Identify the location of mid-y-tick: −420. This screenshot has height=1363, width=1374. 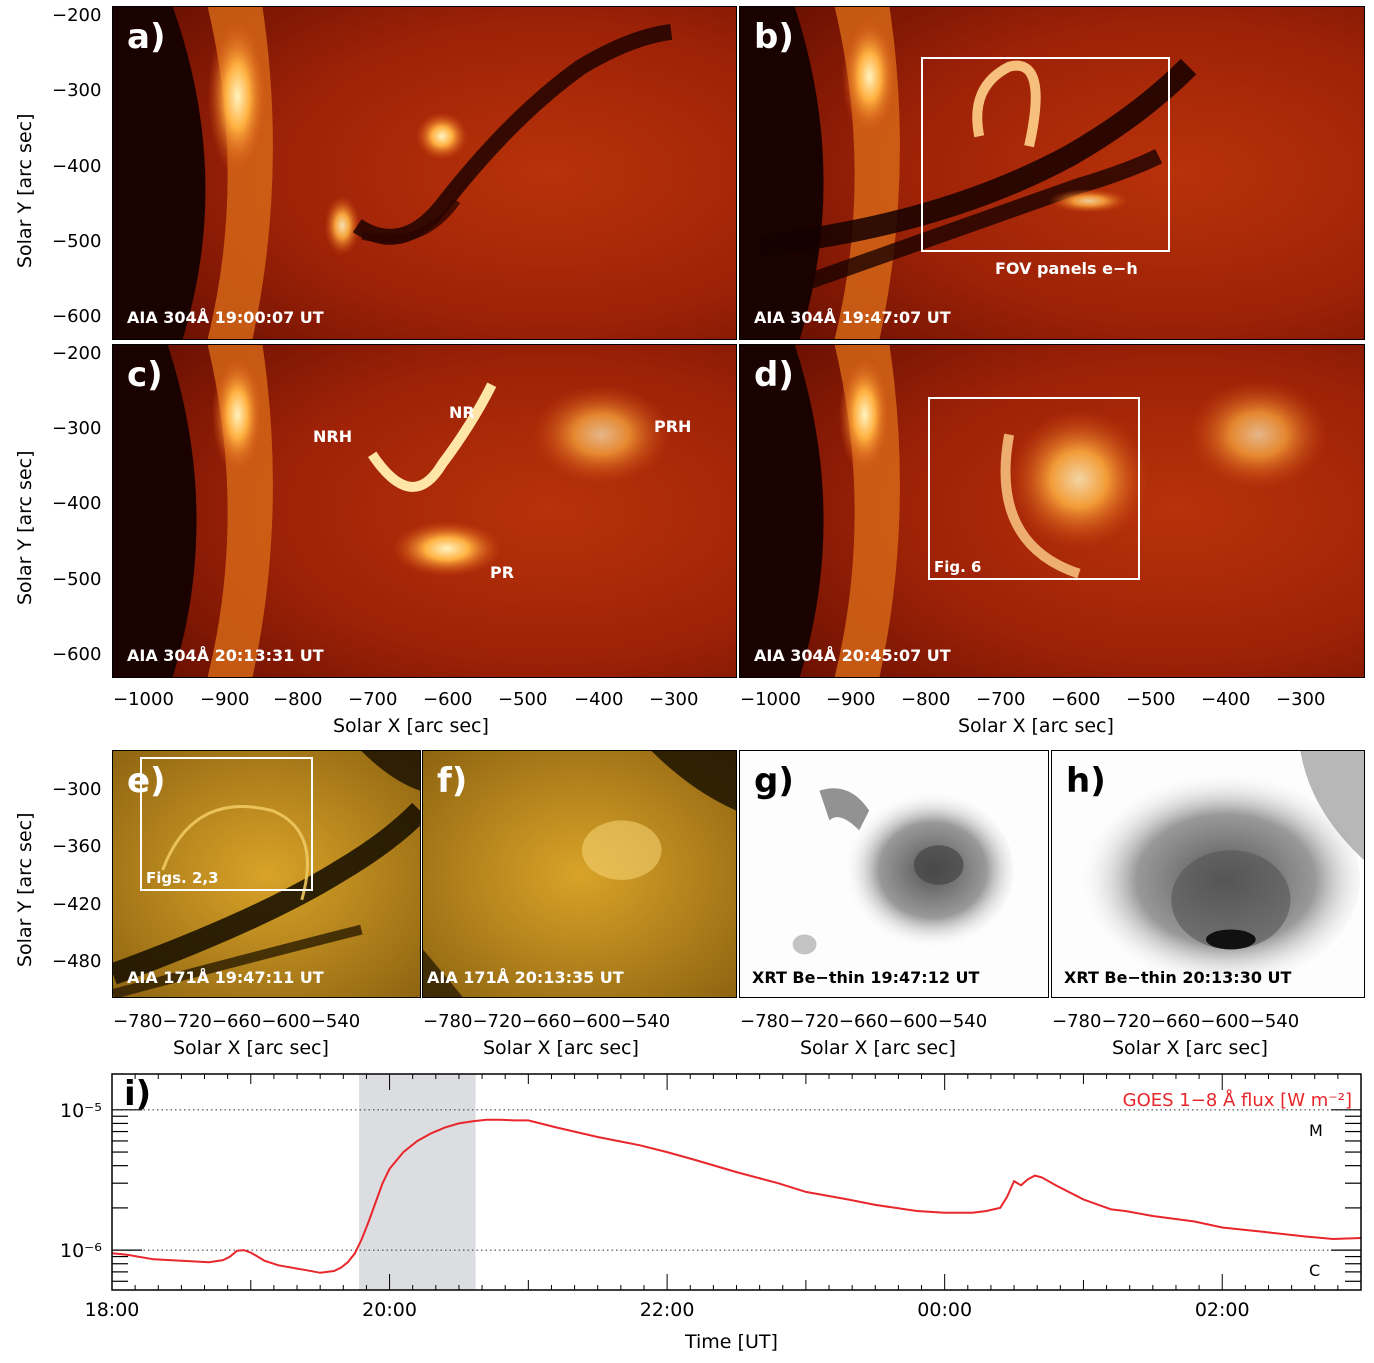
(77, 904).